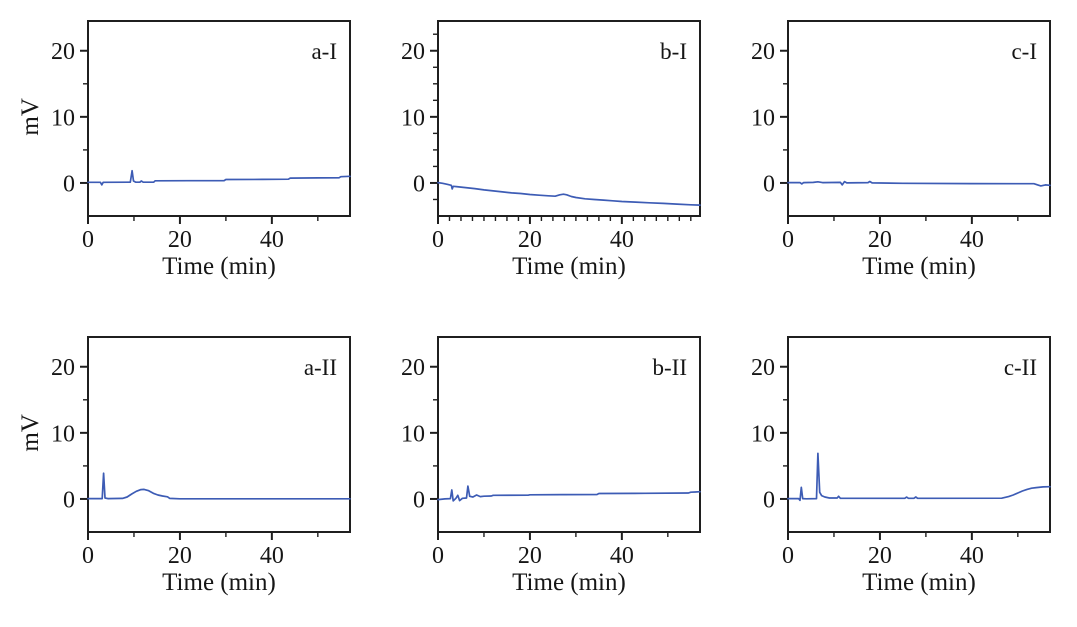 Image resolution: width=1077 pixels, height=627 pixels. I want to click on panel-label: b-II, so click(670, 367).